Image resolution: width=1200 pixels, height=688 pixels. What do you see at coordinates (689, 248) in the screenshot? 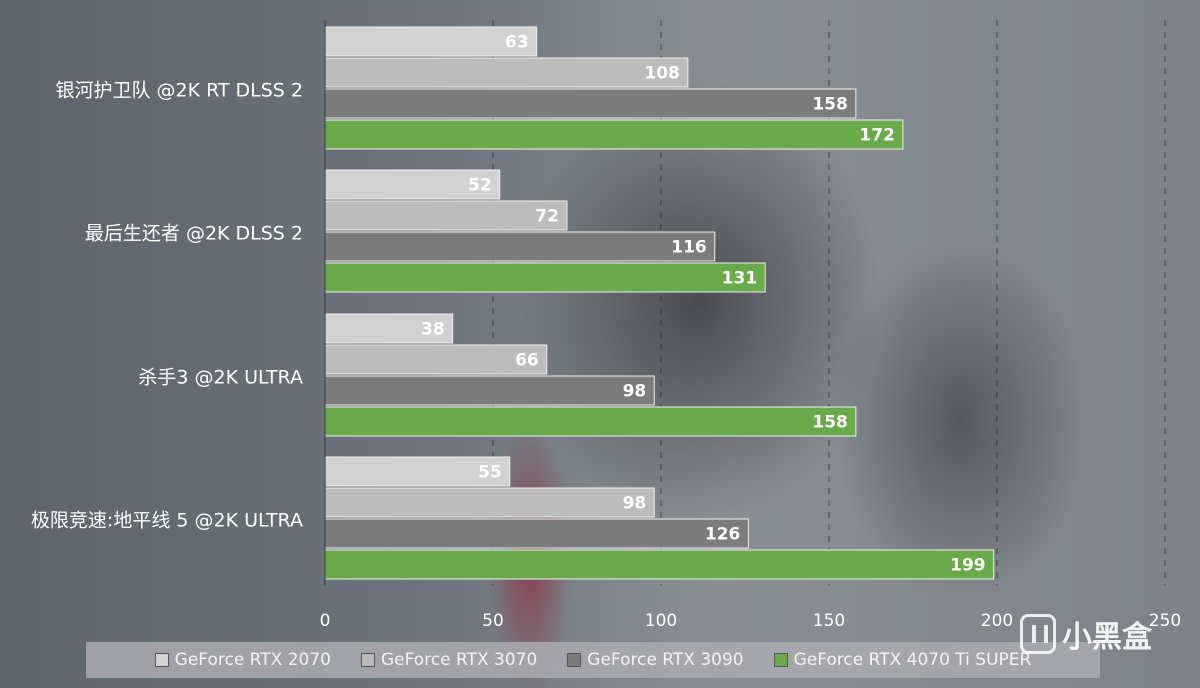
I see `data-label: 116` at bounding box center [689, 248].